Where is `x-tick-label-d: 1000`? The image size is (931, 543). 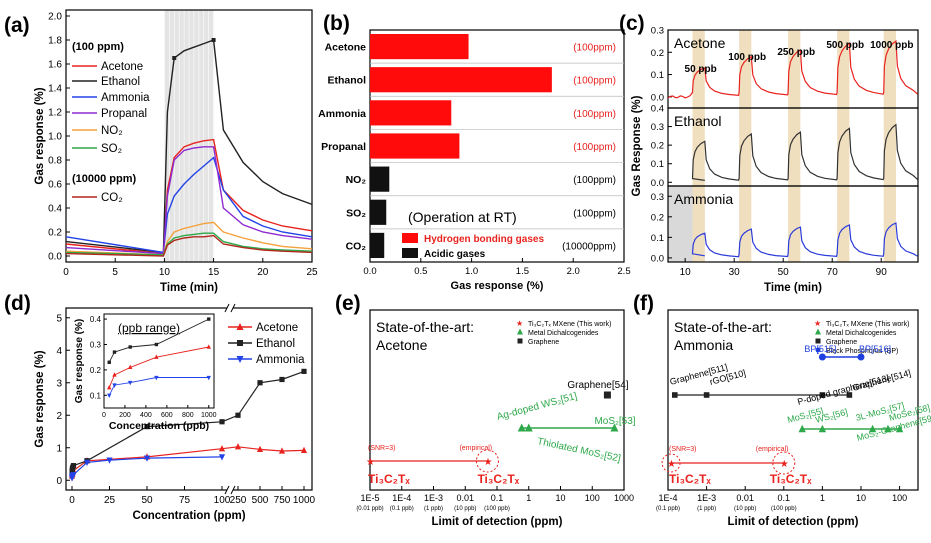
x-tick-label-d: 1000 is located at coordinates (304, 500).